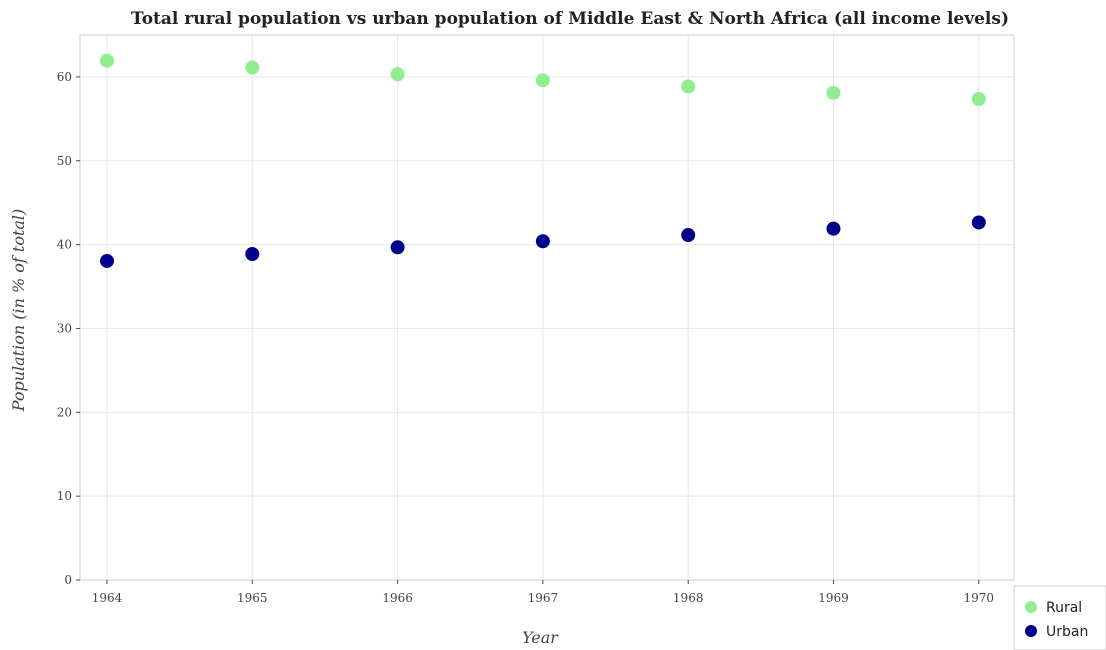 Image resolution: width=1106 pixels, height=650 pixels. What do you see at coordinates (397, 598) in the screenshot?
I see `x-tick-label: 1966` at bounding box center [397, 598].